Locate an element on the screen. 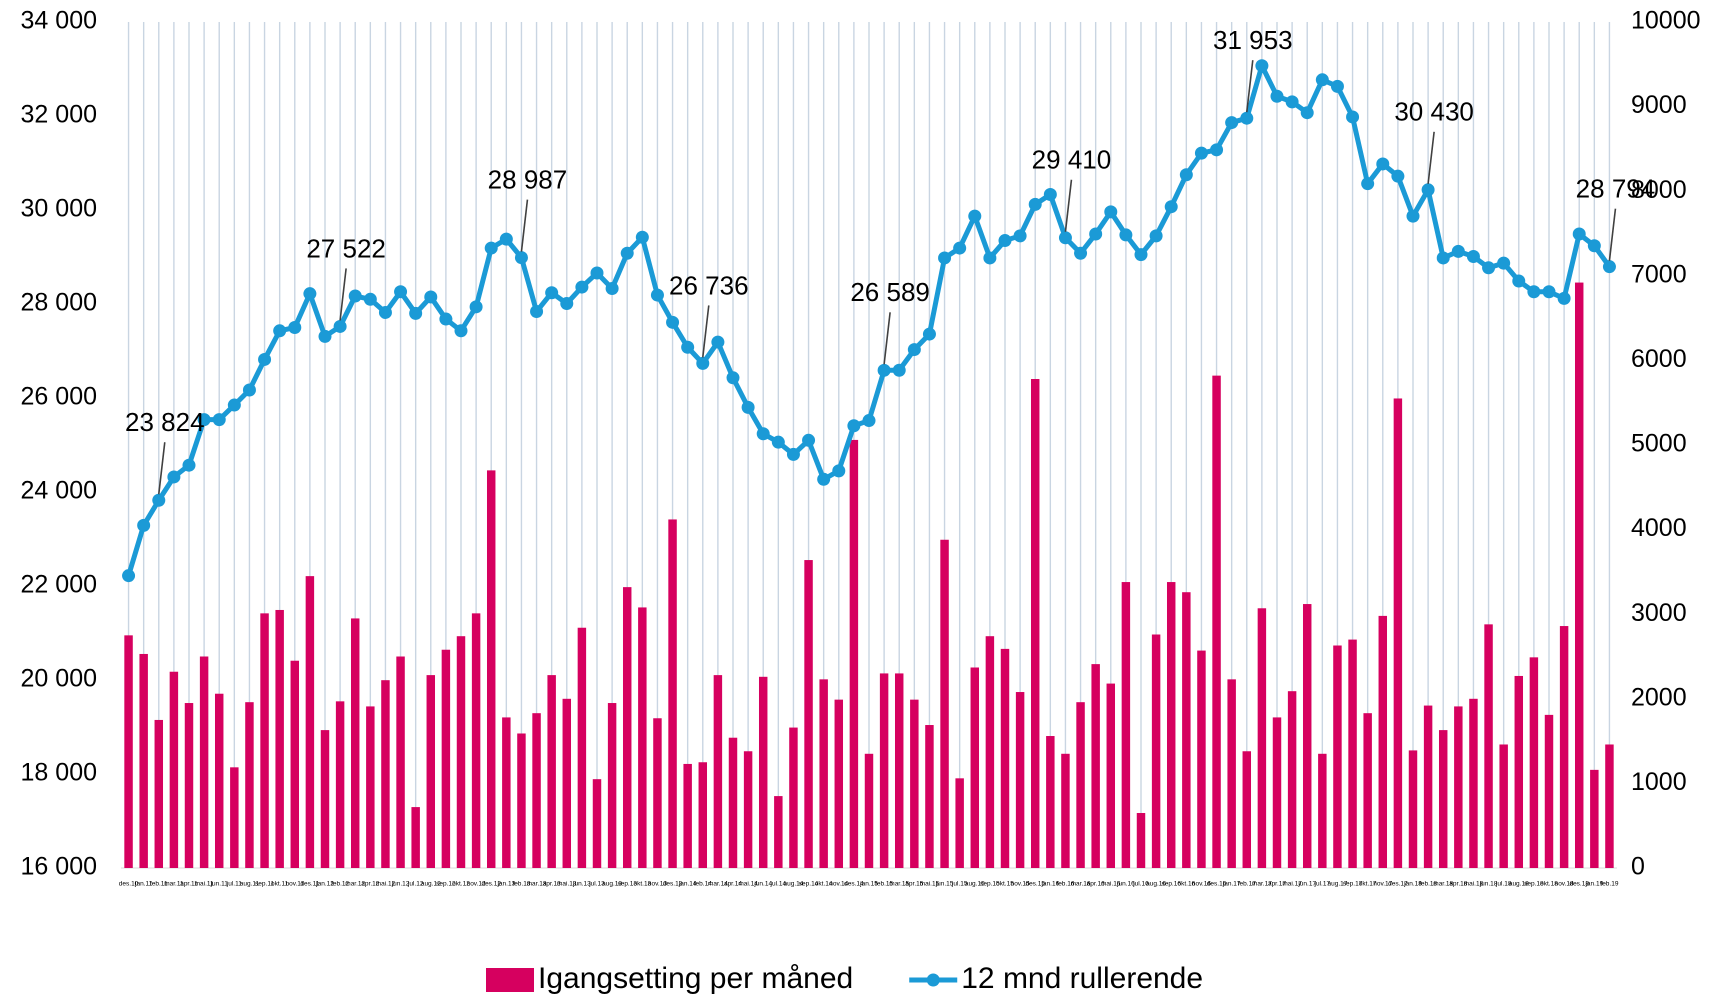  x-tick-label: mar.18 is located at coordinates (1443, 884).